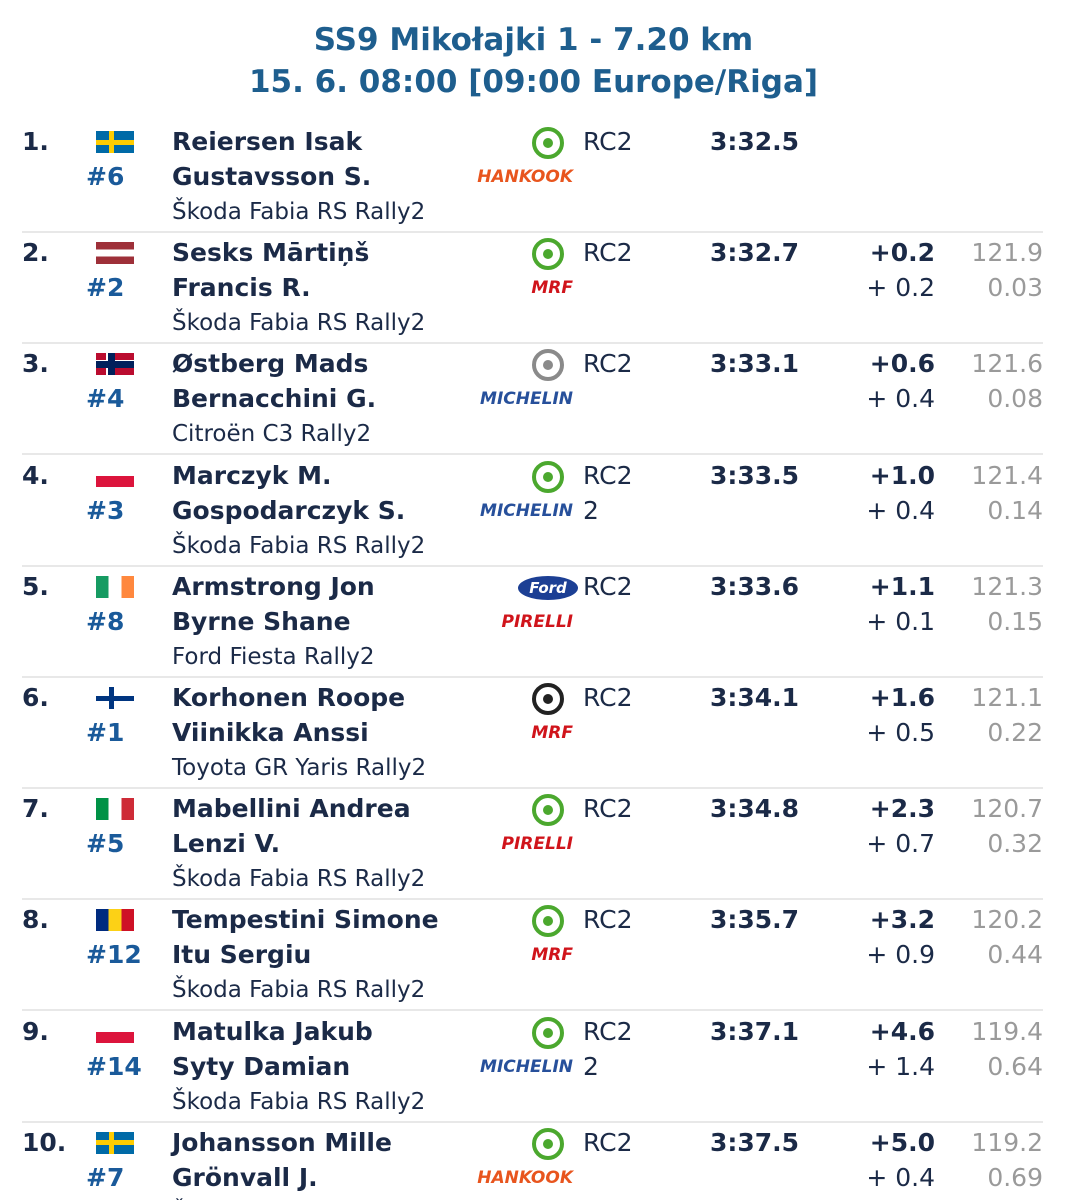 The height and width of the screenshot is (1200, 1067). I want to click on position: 2., so click(35, 253).